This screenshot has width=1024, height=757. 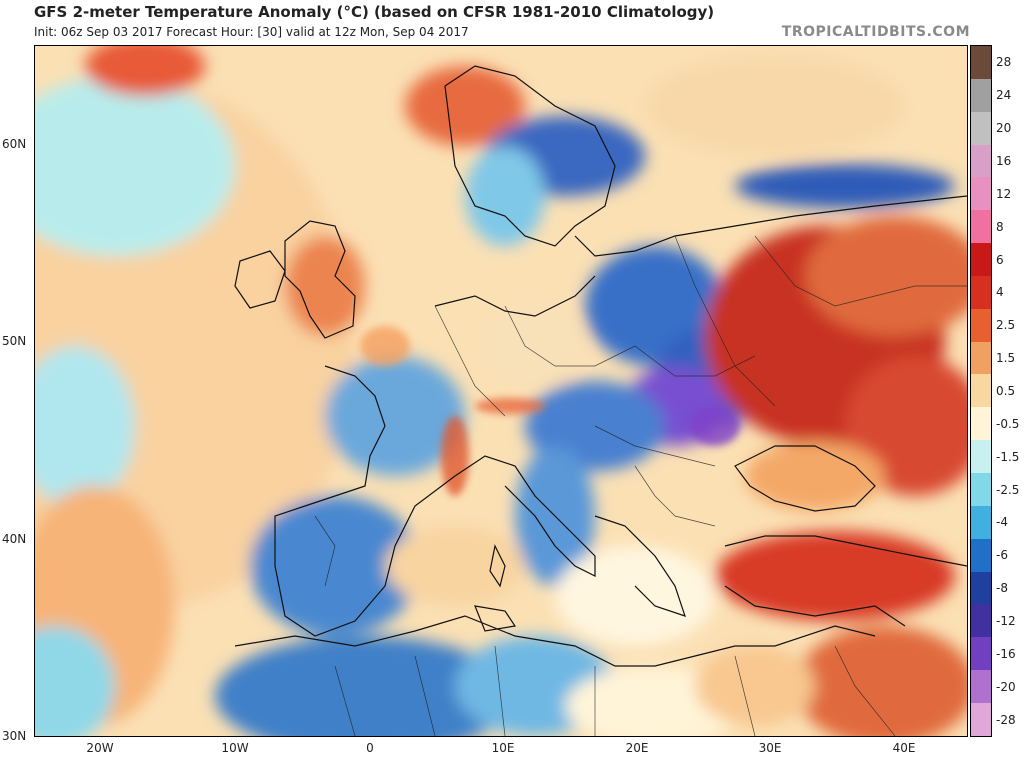 I want to click on lon-label-10w: 10W, so click(x=235, y=748).